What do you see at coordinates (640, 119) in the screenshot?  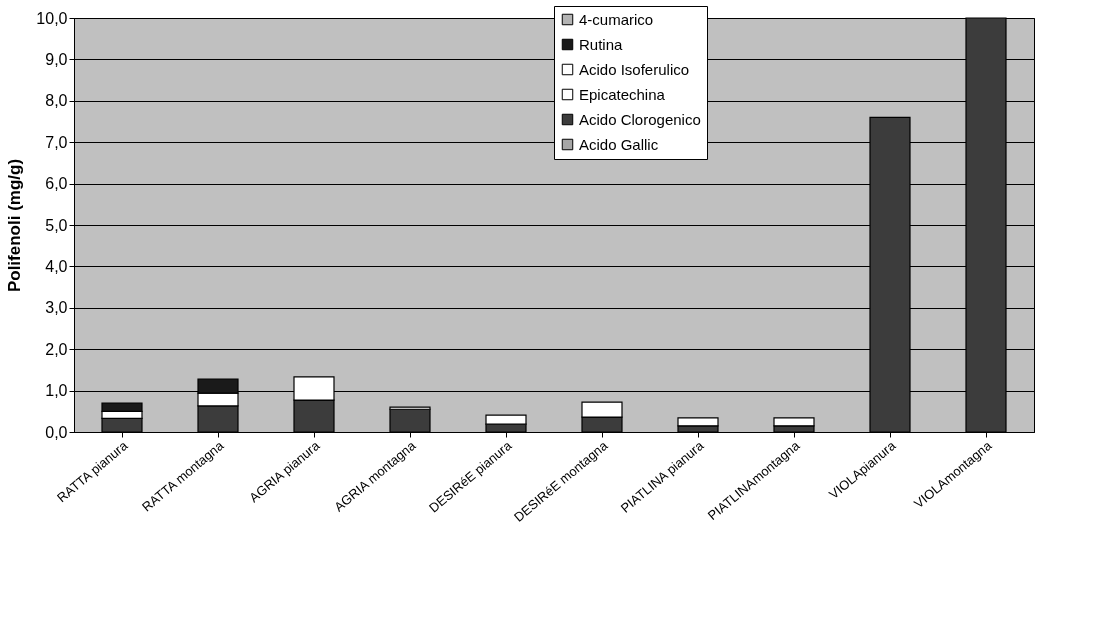 I see `legend-label: Acido Clorogenico` at bounding box center [640, 119].